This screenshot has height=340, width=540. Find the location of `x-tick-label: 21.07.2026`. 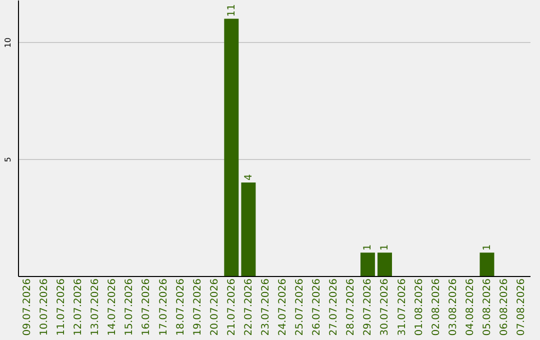

x-tick-label: 21.07.2026 is located at coordinates (232, 307).